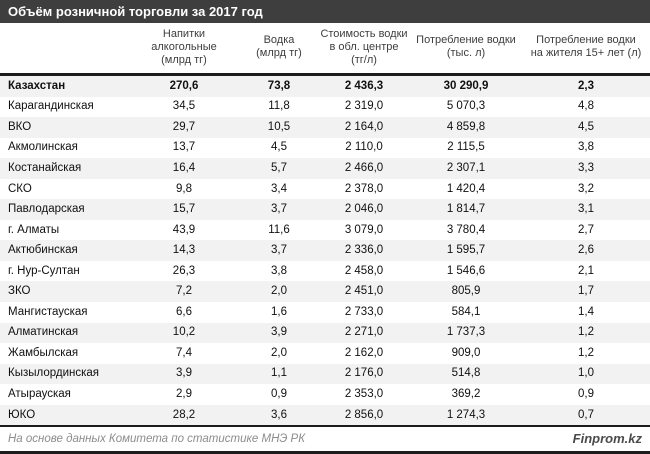 This screenshot has width=650, height=454. I want to click on value-cell: 2 176,0, so click(364, 373).